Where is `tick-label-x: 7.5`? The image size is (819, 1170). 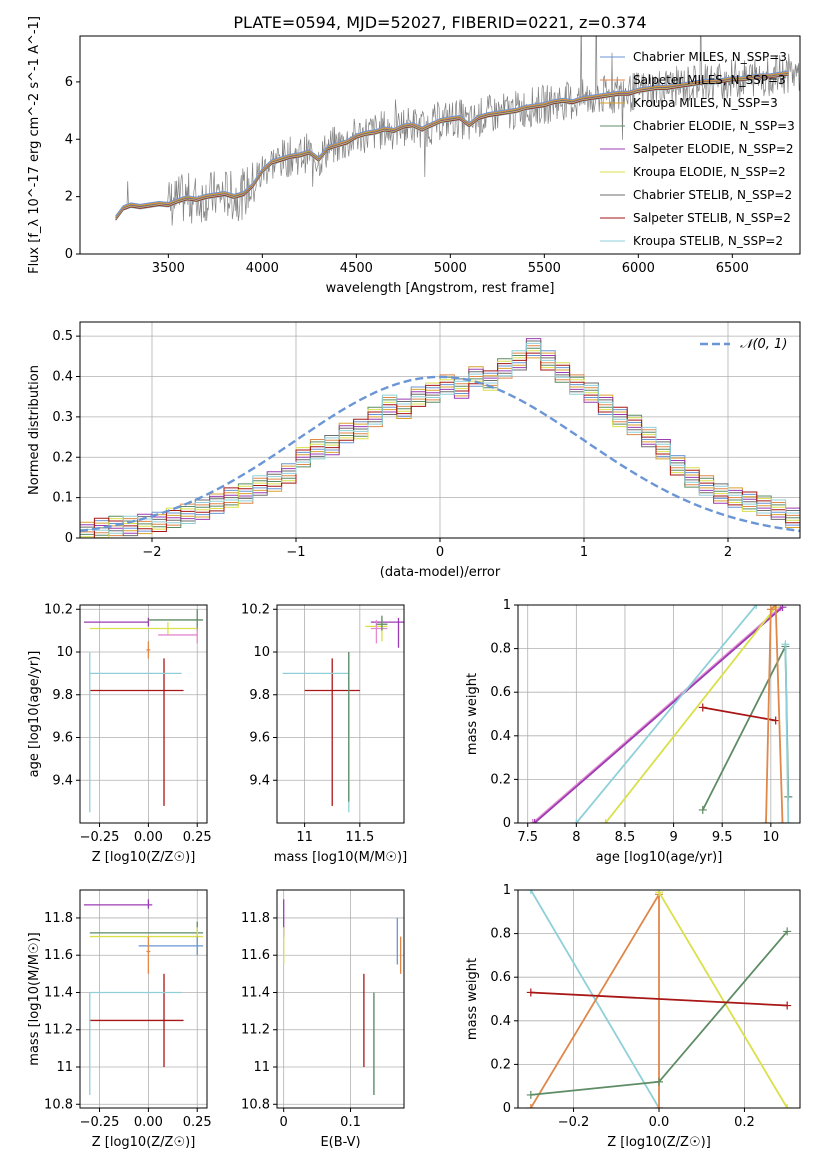
tick-label-x: 7.5 is located at coordinates (527, 837).